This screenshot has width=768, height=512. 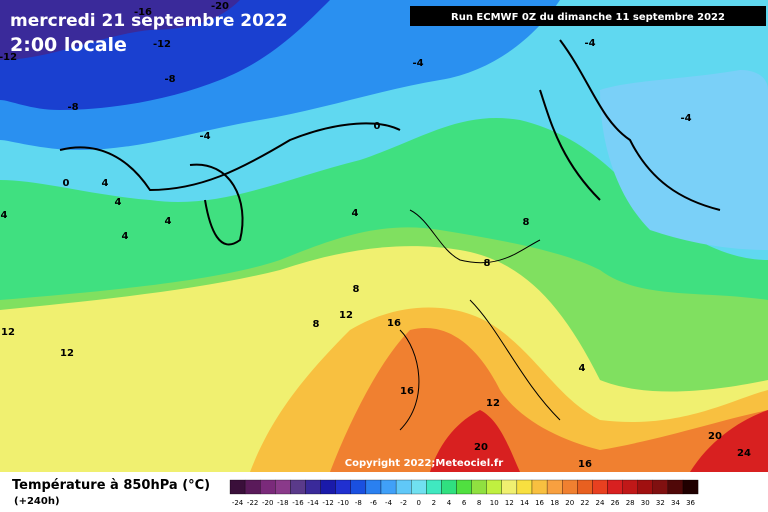 What do you see at coordinates (660, 503) in the screenshot?
I see `scale-label: 32` at bounding box center [660, 503].